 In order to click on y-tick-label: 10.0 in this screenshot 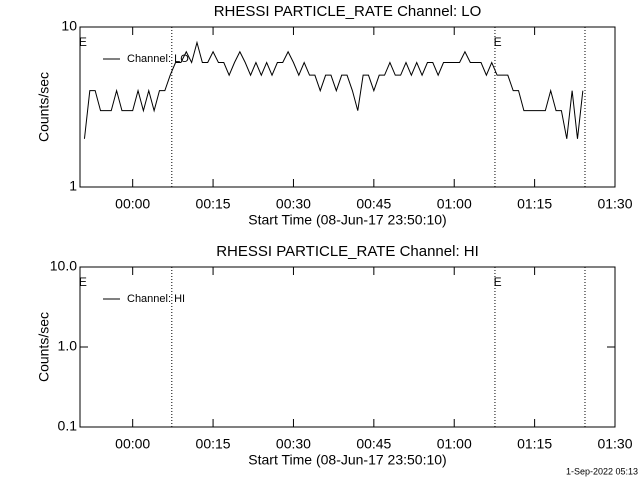, I will do `click(63, 266)`.